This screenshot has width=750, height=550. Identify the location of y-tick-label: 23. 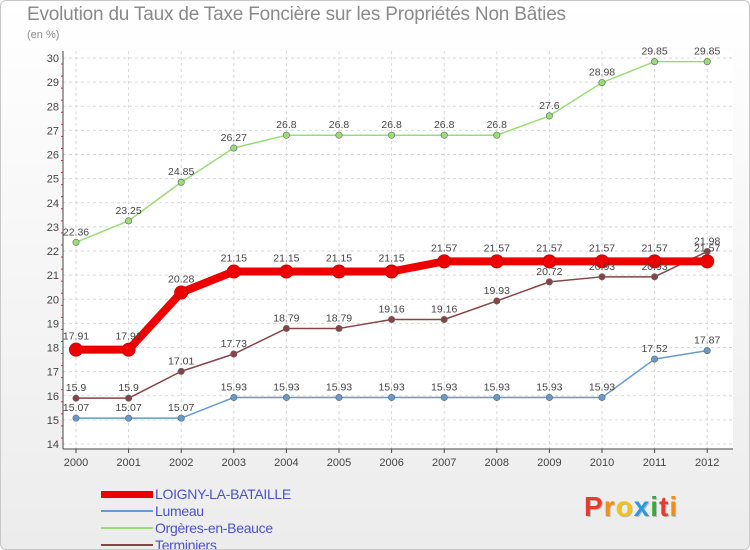
(53, 228).